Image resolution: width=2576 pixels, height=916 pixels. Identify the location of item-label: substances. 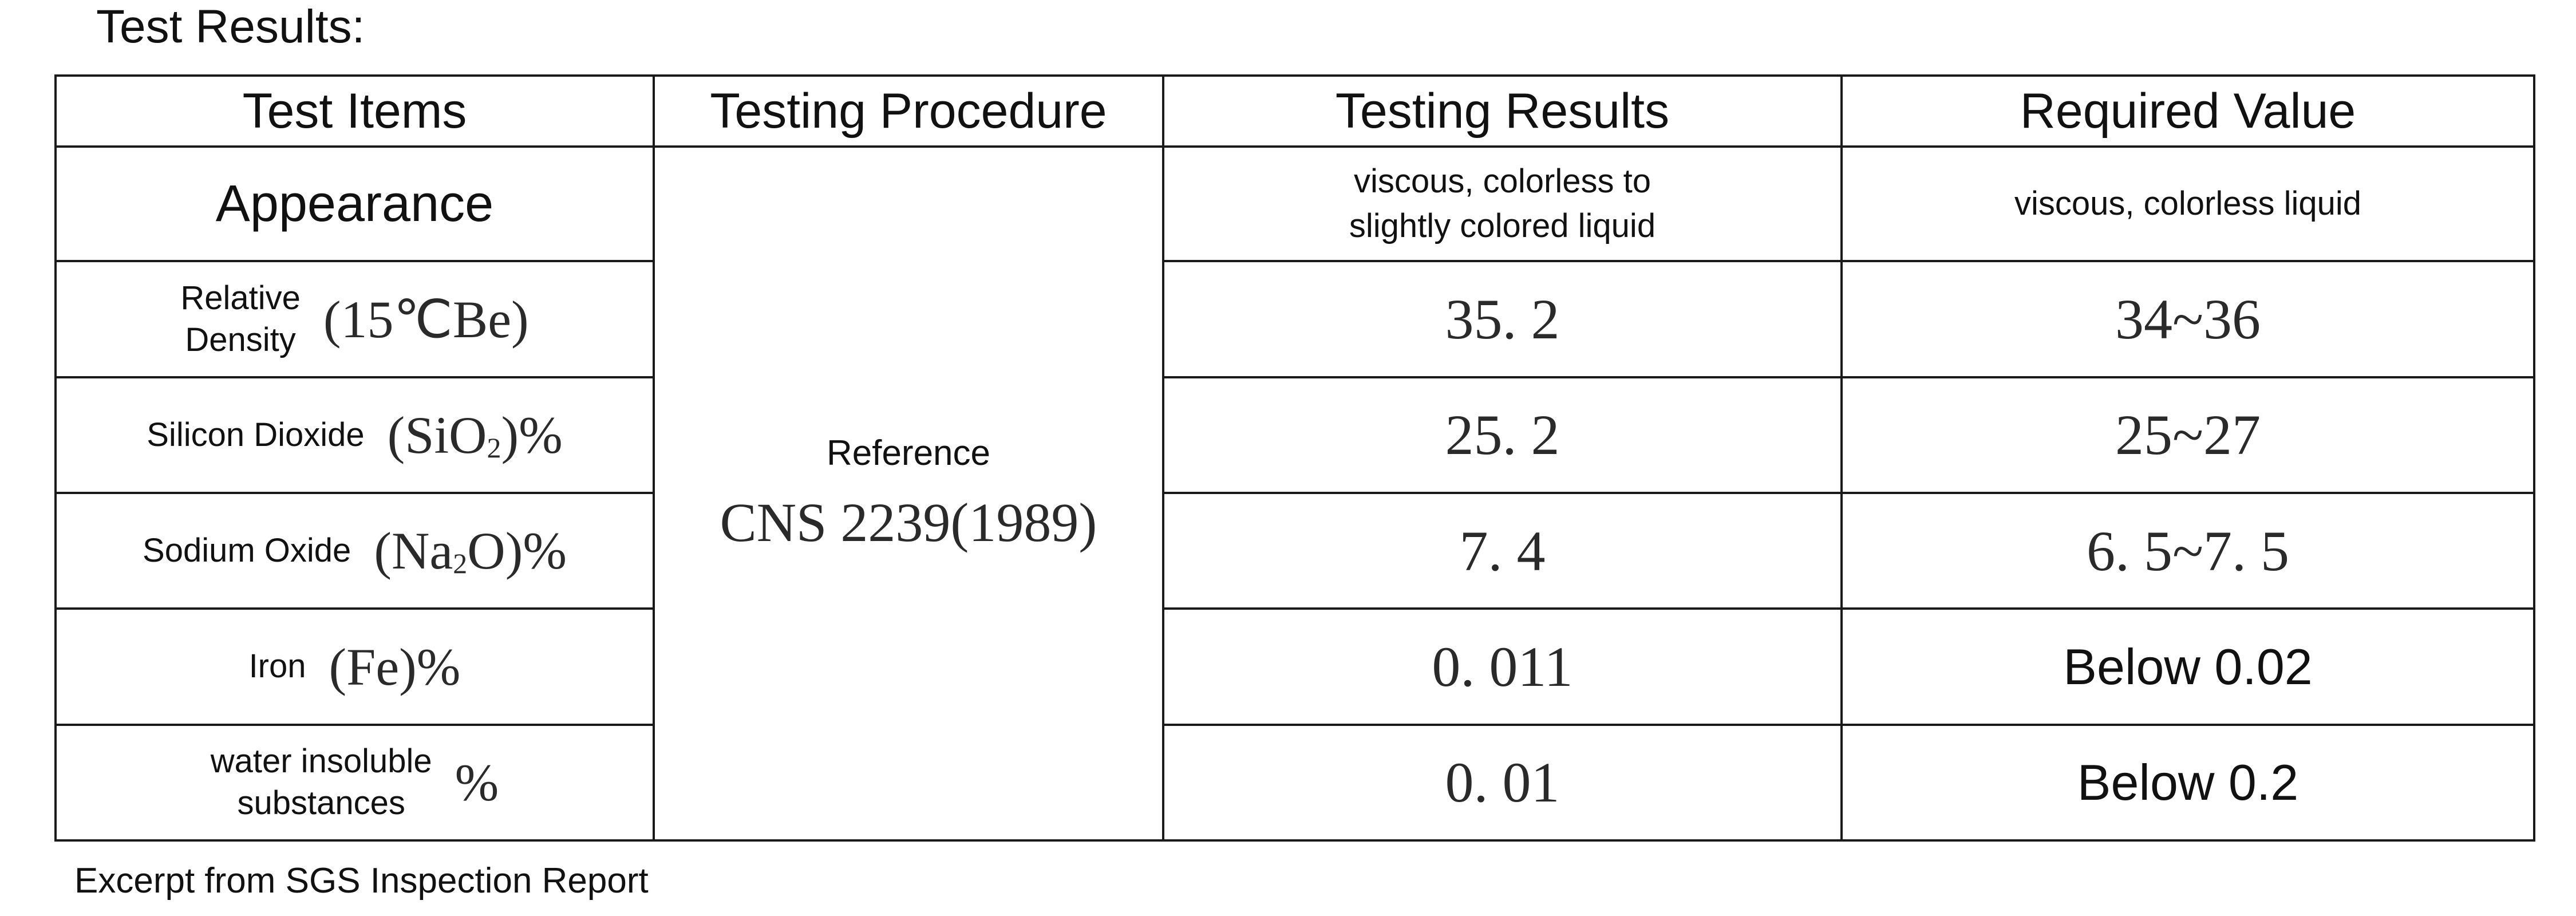
(321, 803).